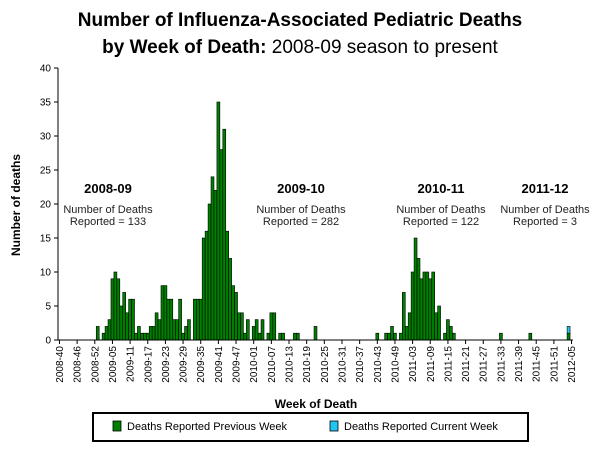  What do you see at coordinates (117, 426) in the screenshot?
I see `legend-swatch-previous-week` at bounding box center [117, 426].